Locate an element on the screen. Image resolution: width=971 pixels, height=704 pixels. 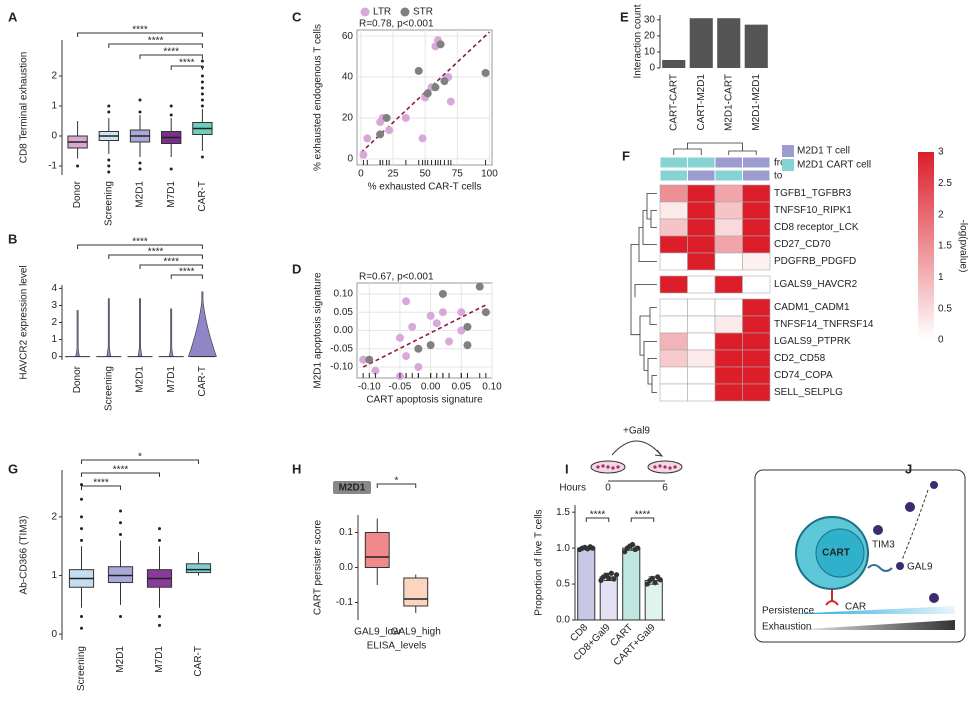
y-axis-label: CART persister score is located at coordinates (318, 567).